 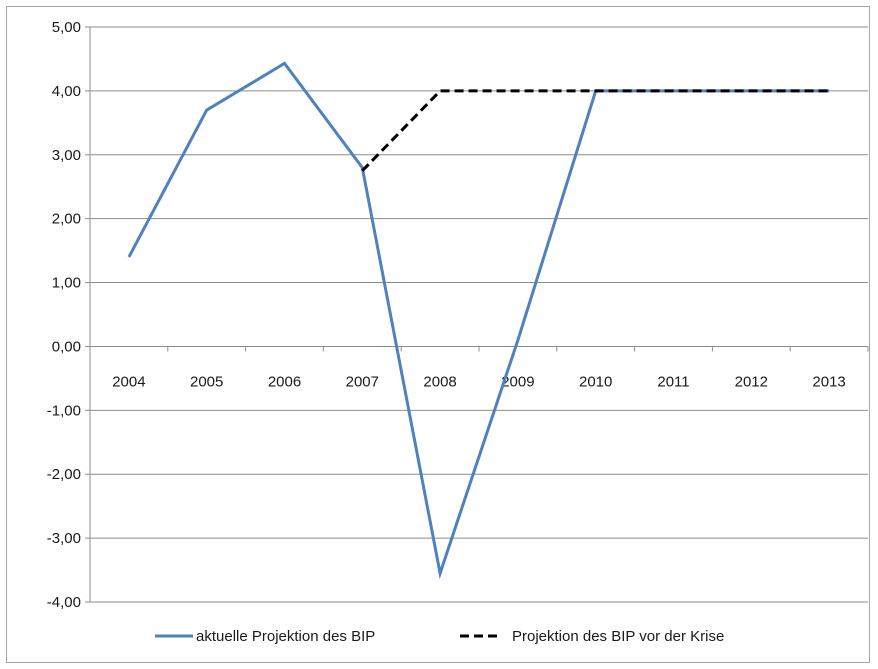 I want to click on x-tick-label: 2004, so click(x=128, y=381).